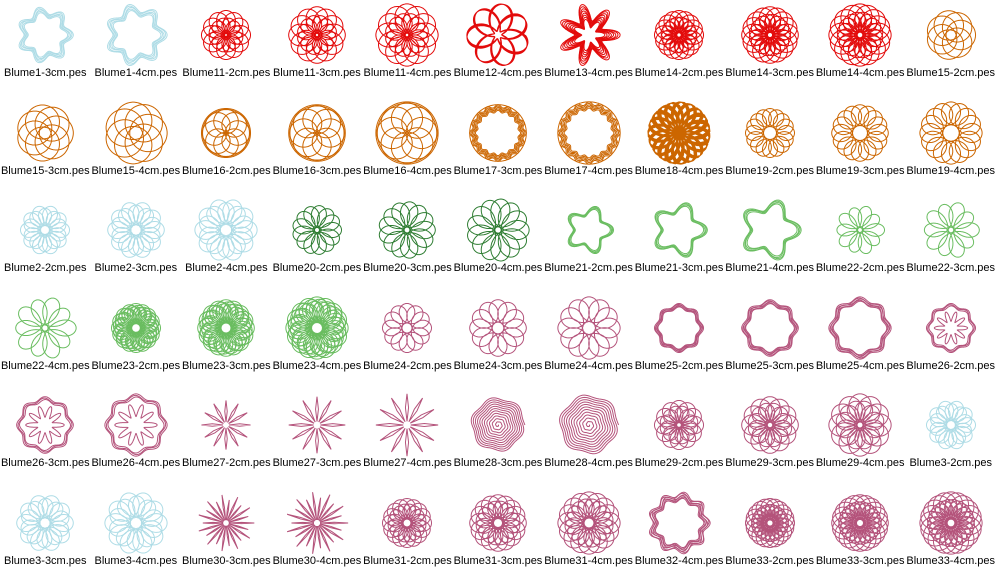  I want to click on file-item: Blume30-3cm.pes, so click(226, 536).